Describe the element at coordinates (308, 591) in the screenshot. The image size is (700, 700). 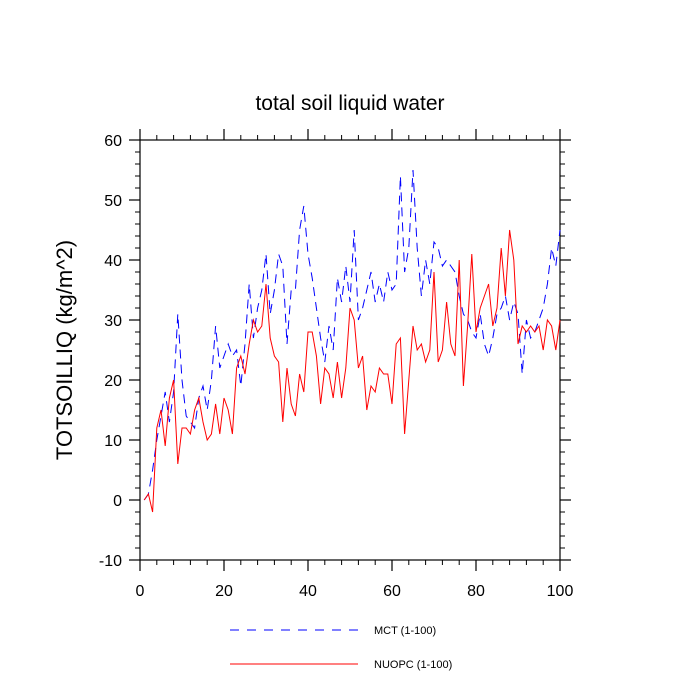
I see `x-tick-label: 40` at that location.